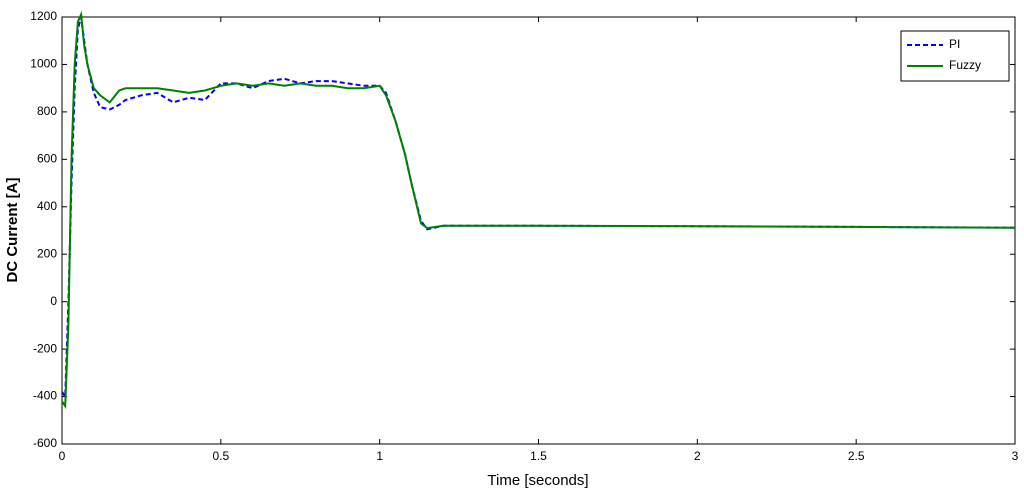  What do you see at coordinates (43, 16) in the screenshot?
I see `y-tick-label: 1200` at bounding box center [43, 16].